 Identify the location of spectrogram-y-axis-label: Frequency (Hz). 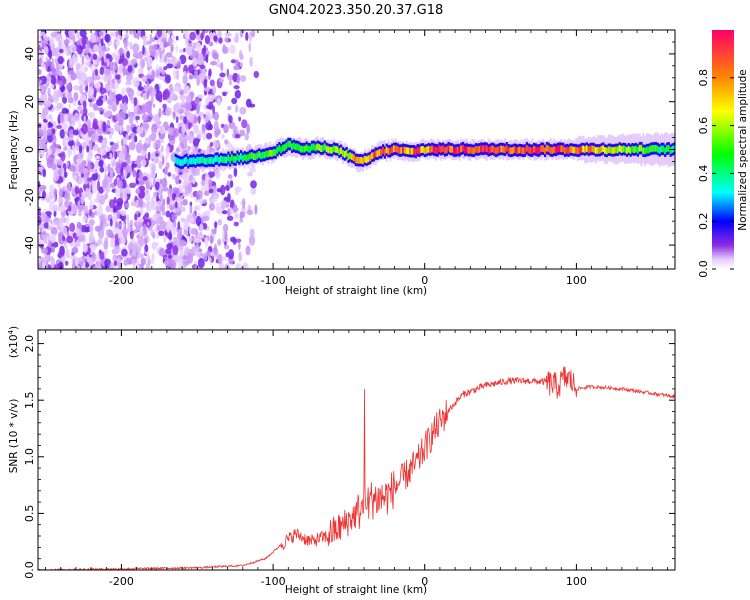
(14, 149).